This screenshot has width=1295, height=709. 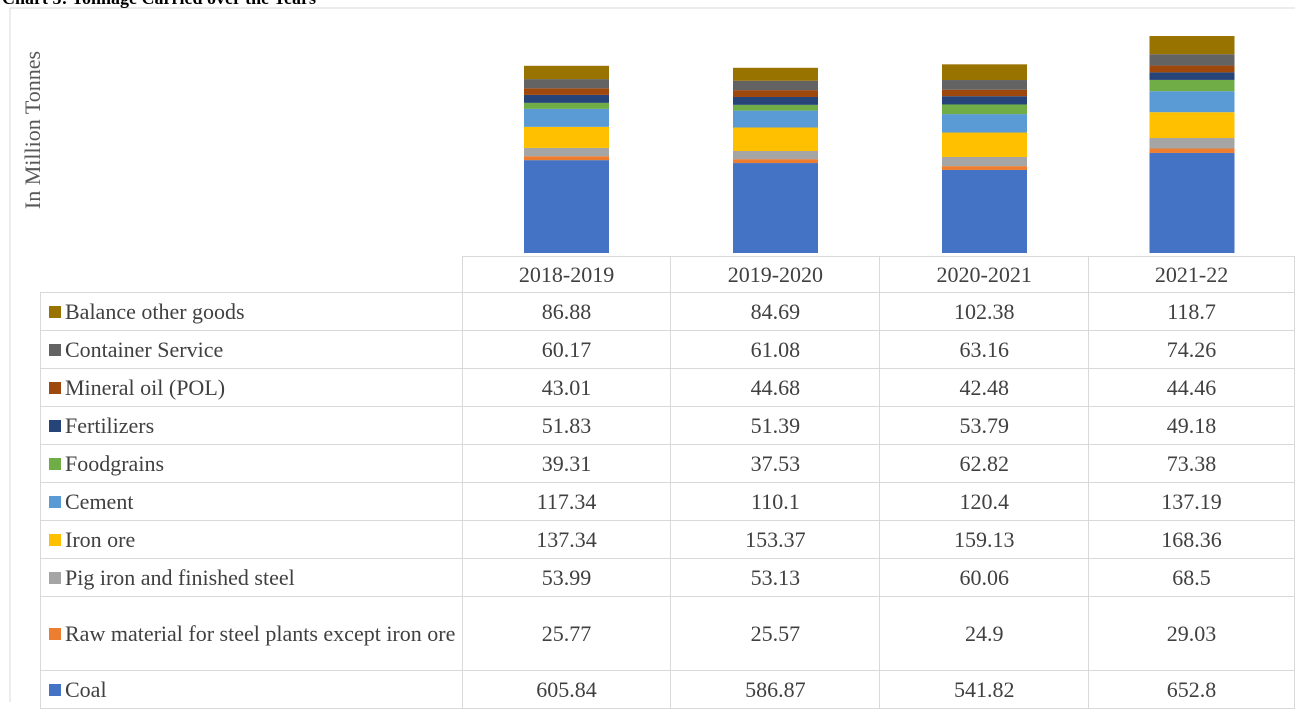 I want to click on chart-title: Chart 5: Tonnage Carried over the Years, so click(x=159, y=4).